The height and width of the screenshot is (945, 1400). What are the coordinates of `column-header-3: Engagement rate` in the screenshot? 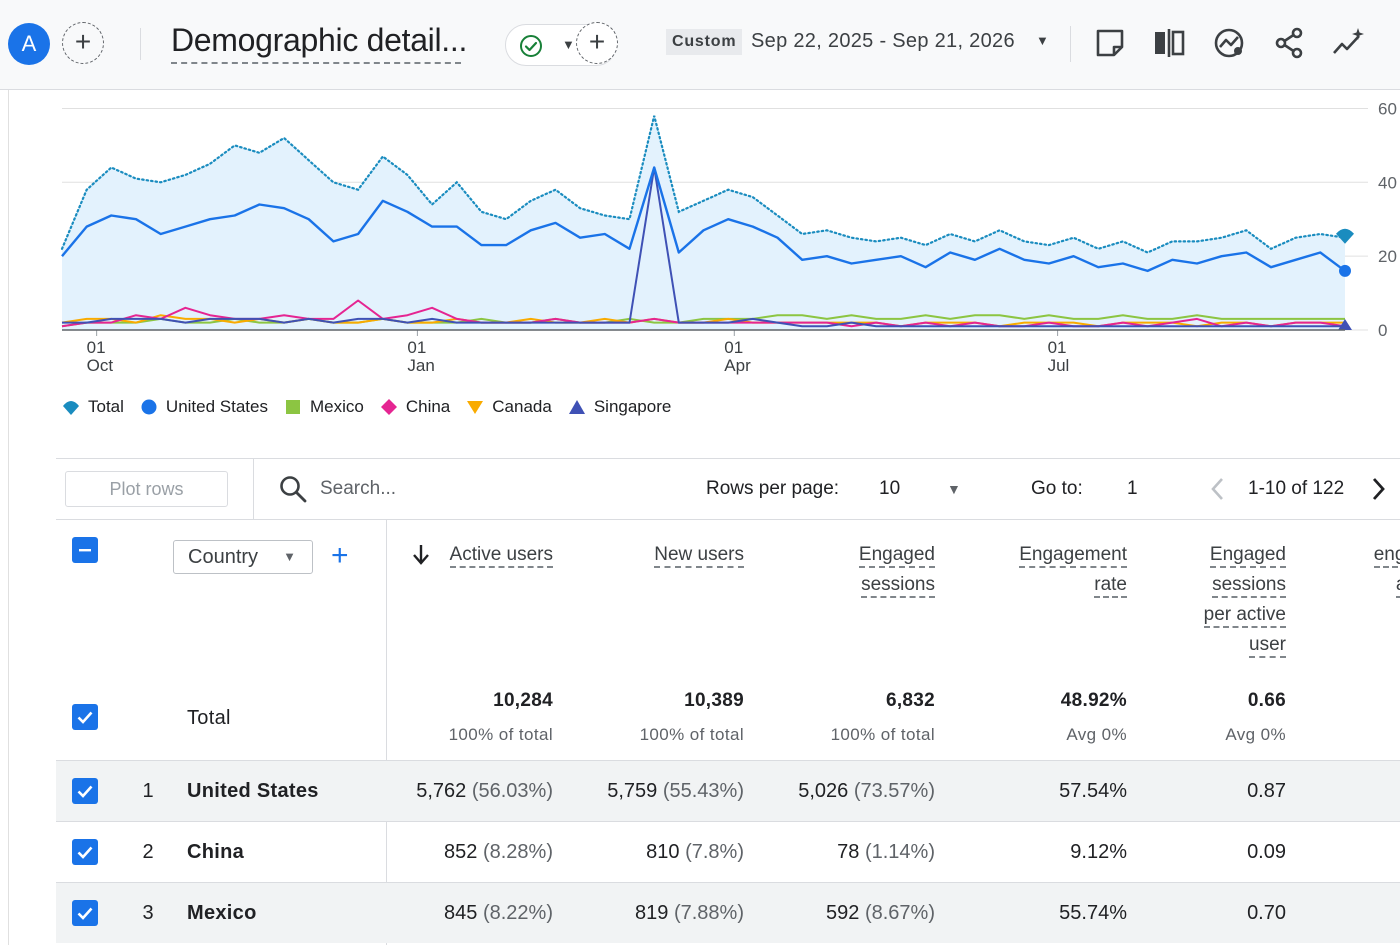 It's located at (1073, 570).